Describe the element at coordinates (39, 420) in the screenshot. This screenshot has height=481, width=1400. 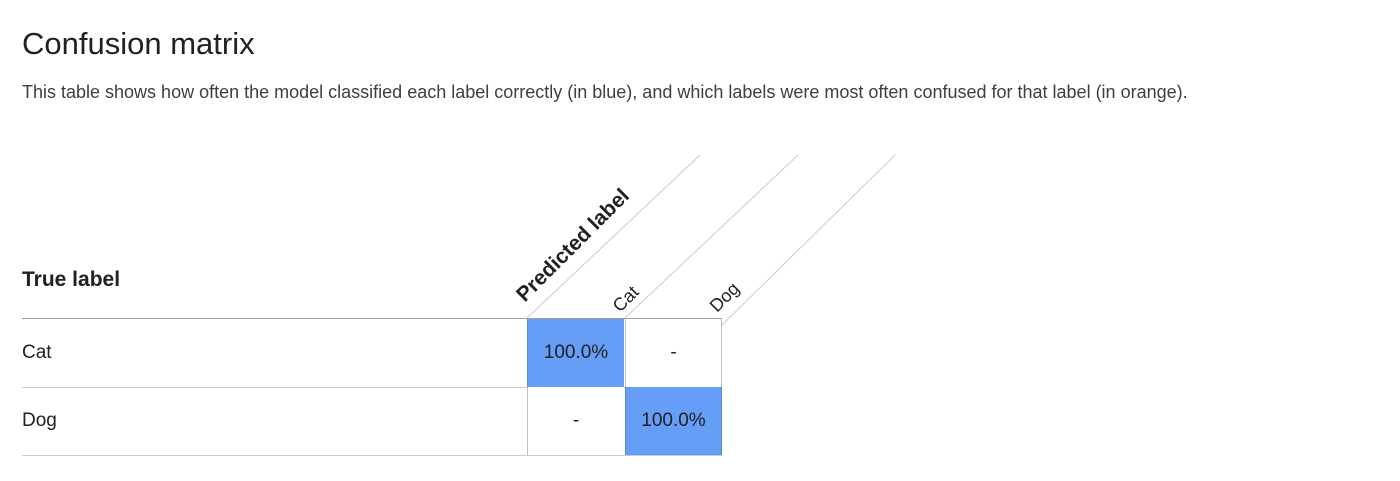
I see `row-label-dog: Dog` at that location.